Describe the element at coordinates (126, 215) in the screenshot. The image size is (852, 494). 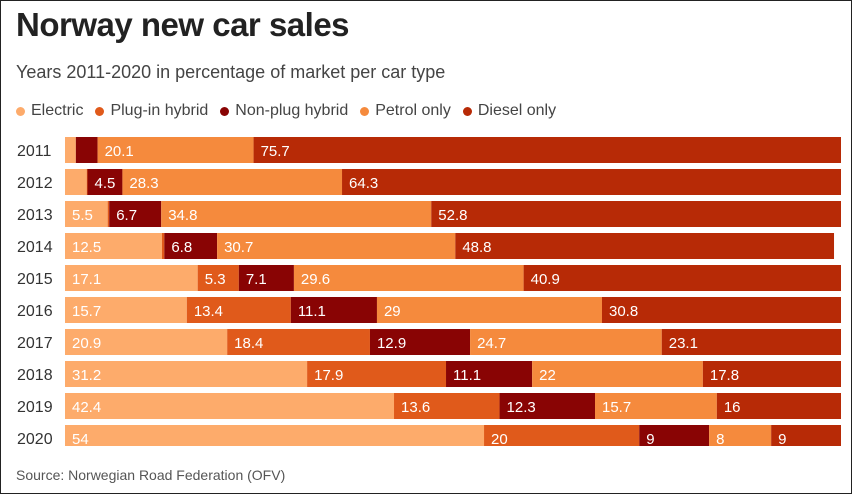
I see `data-label-non-plug-hybrid: 6.7` at that location.